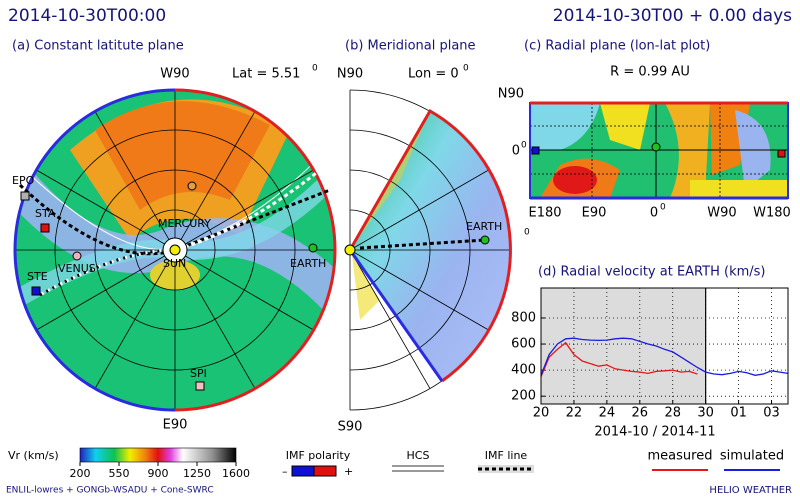 This screenshot has width=800, height=500. I want to click on legend-sign: +, so click(348, 471).